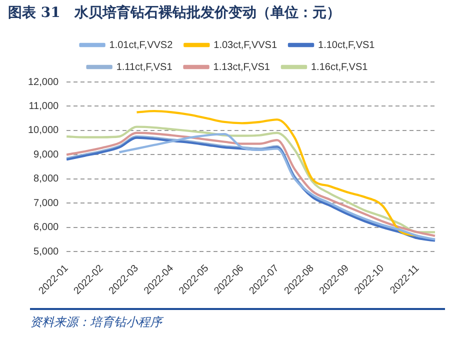 This screenshot has height=340, width=455. What do you see at coordinates (47, 252) in the screenshot?
I see `y-tick-label: 5,000` at bounding box center [47, 252].